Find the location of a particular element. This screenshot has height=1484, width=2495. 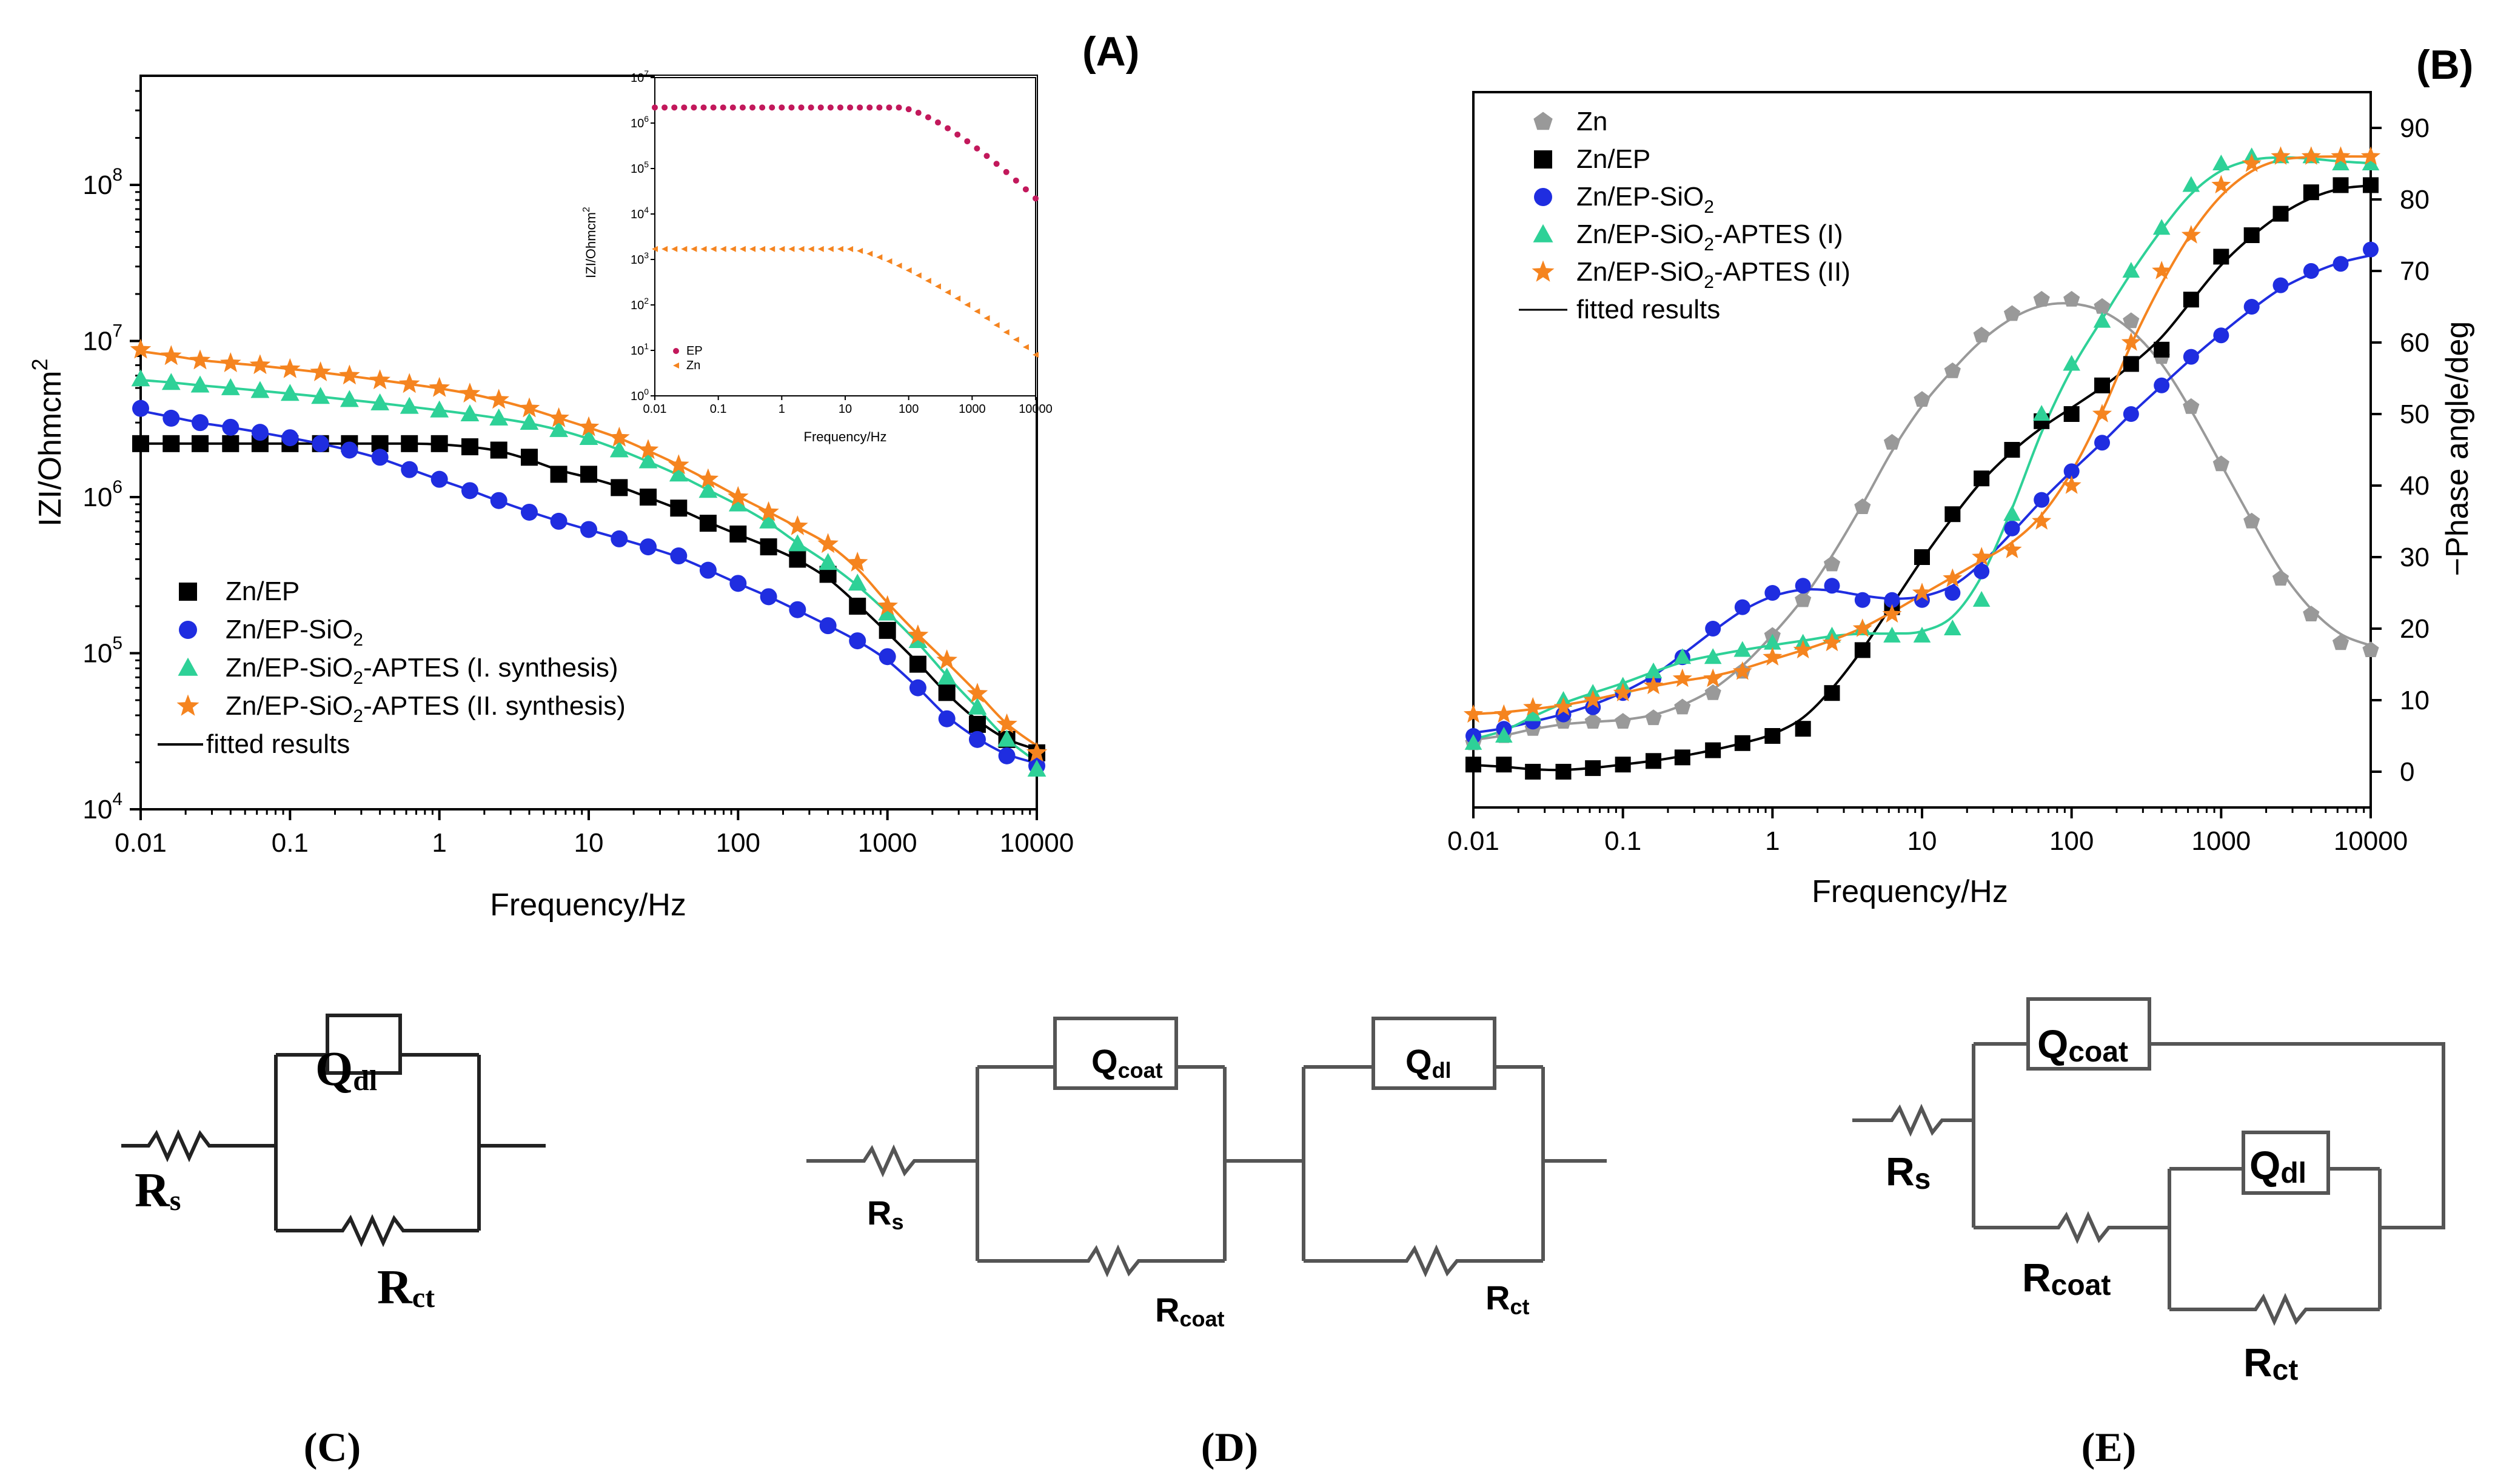

panel-label-c: (C) is located at coordinates (332, 1447).